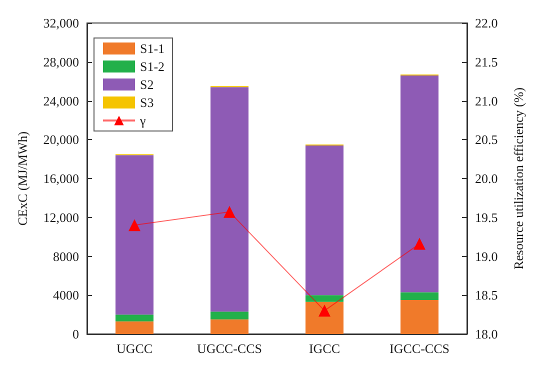 The width and height of the screenshot is (550, 370). What do you see at coordinates (61, 62) in the screenshot?
I see `y-tick-label: 28,000` at bounding box center [61, 62].